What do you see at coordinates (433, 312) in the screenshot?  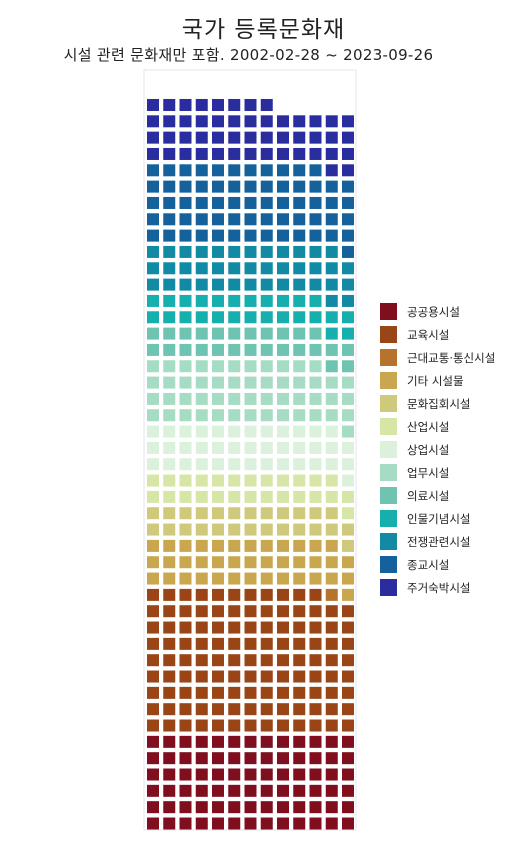 I see `legend-label: 공공용시설` at bounding box center [433, 312].